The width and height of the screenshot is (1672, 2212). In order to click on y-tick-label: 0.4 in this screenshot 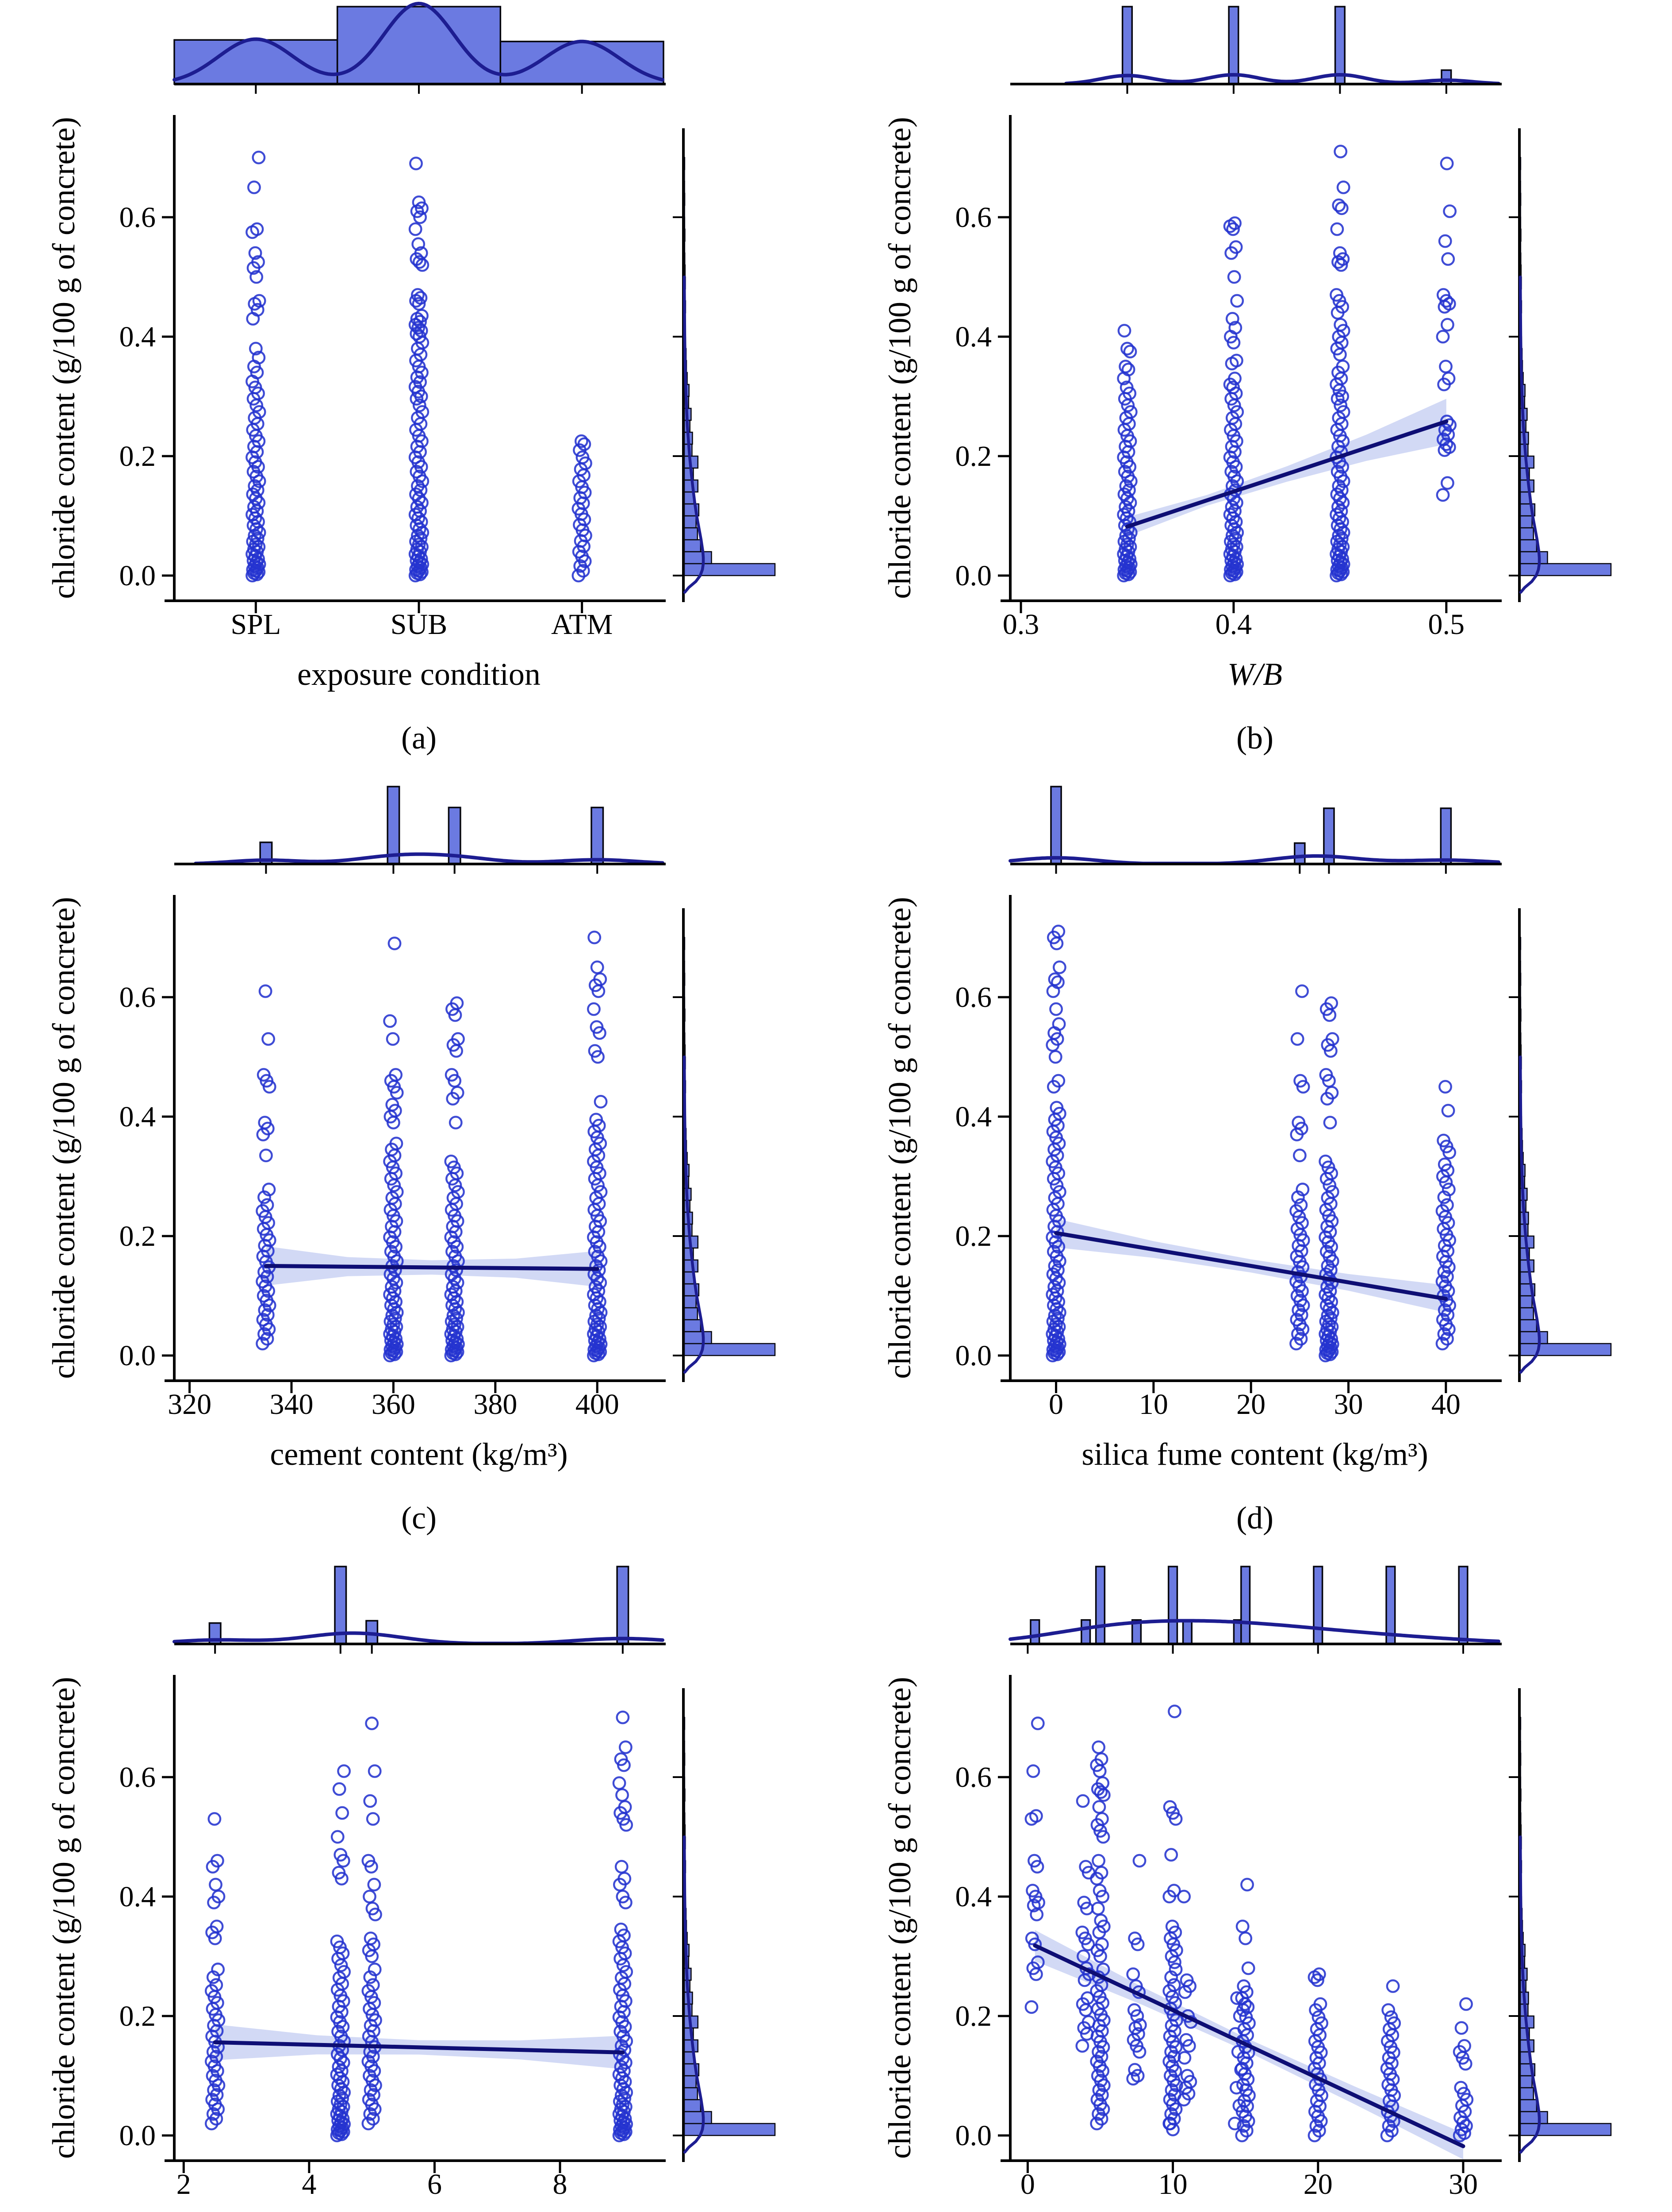, I will do `click(137, 337)`.